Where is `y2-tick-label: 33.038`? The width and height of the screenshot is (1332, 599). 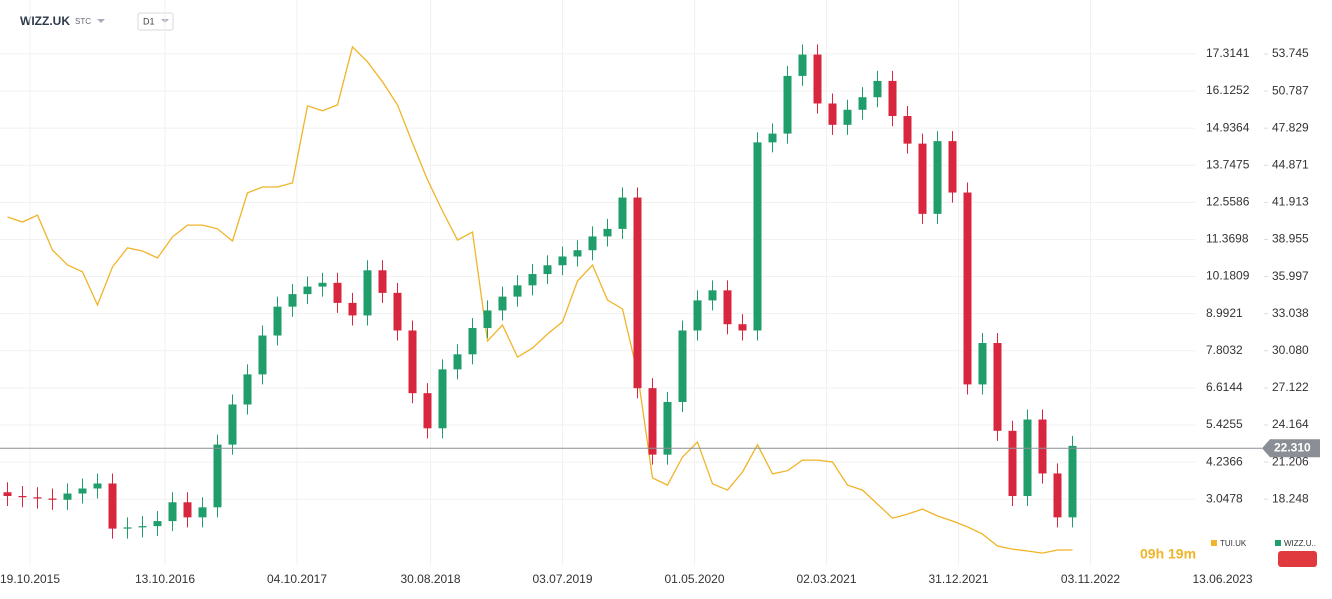 y2-tick-label: 33.038 is located at coordinates (1290, 313).